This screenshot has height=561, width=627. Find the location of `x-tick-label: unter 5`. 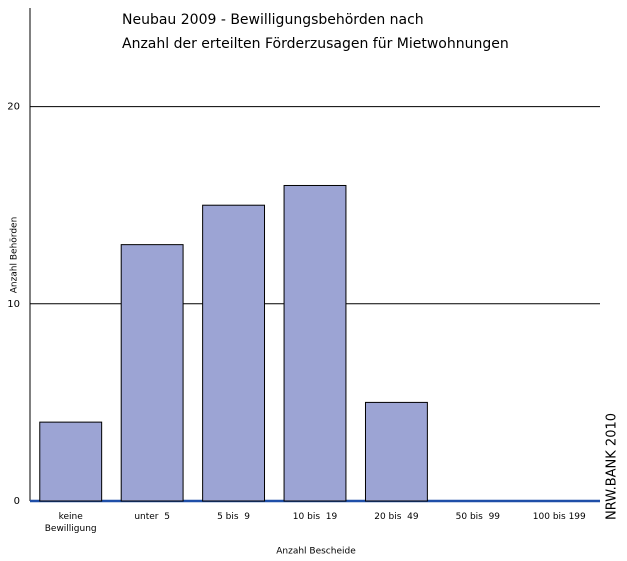

x-tick-label: unter 5 is located at coordinates (152, 517).